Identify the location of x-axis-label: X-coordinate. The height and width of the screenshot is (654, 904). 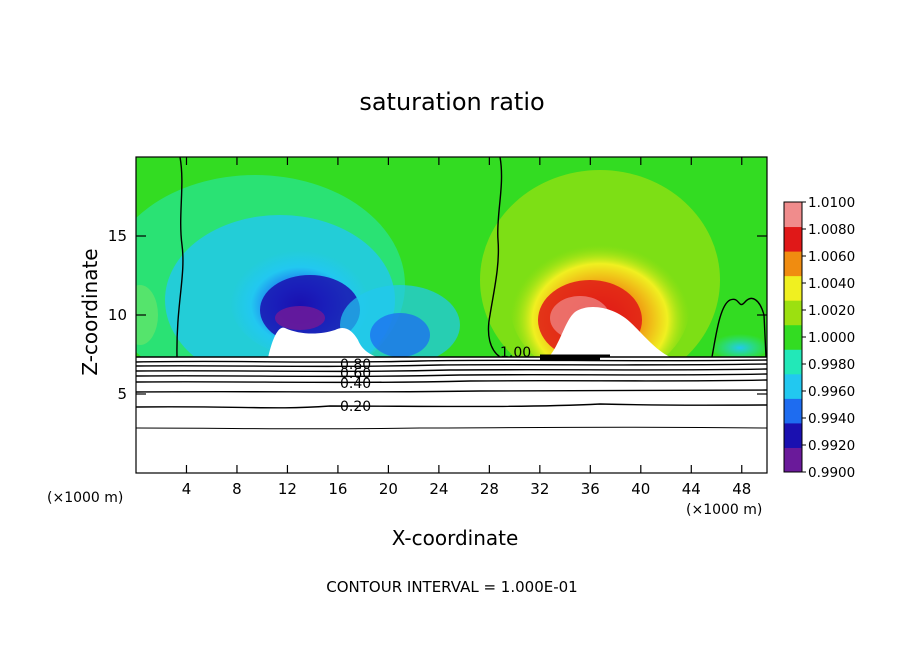
(455, 538).